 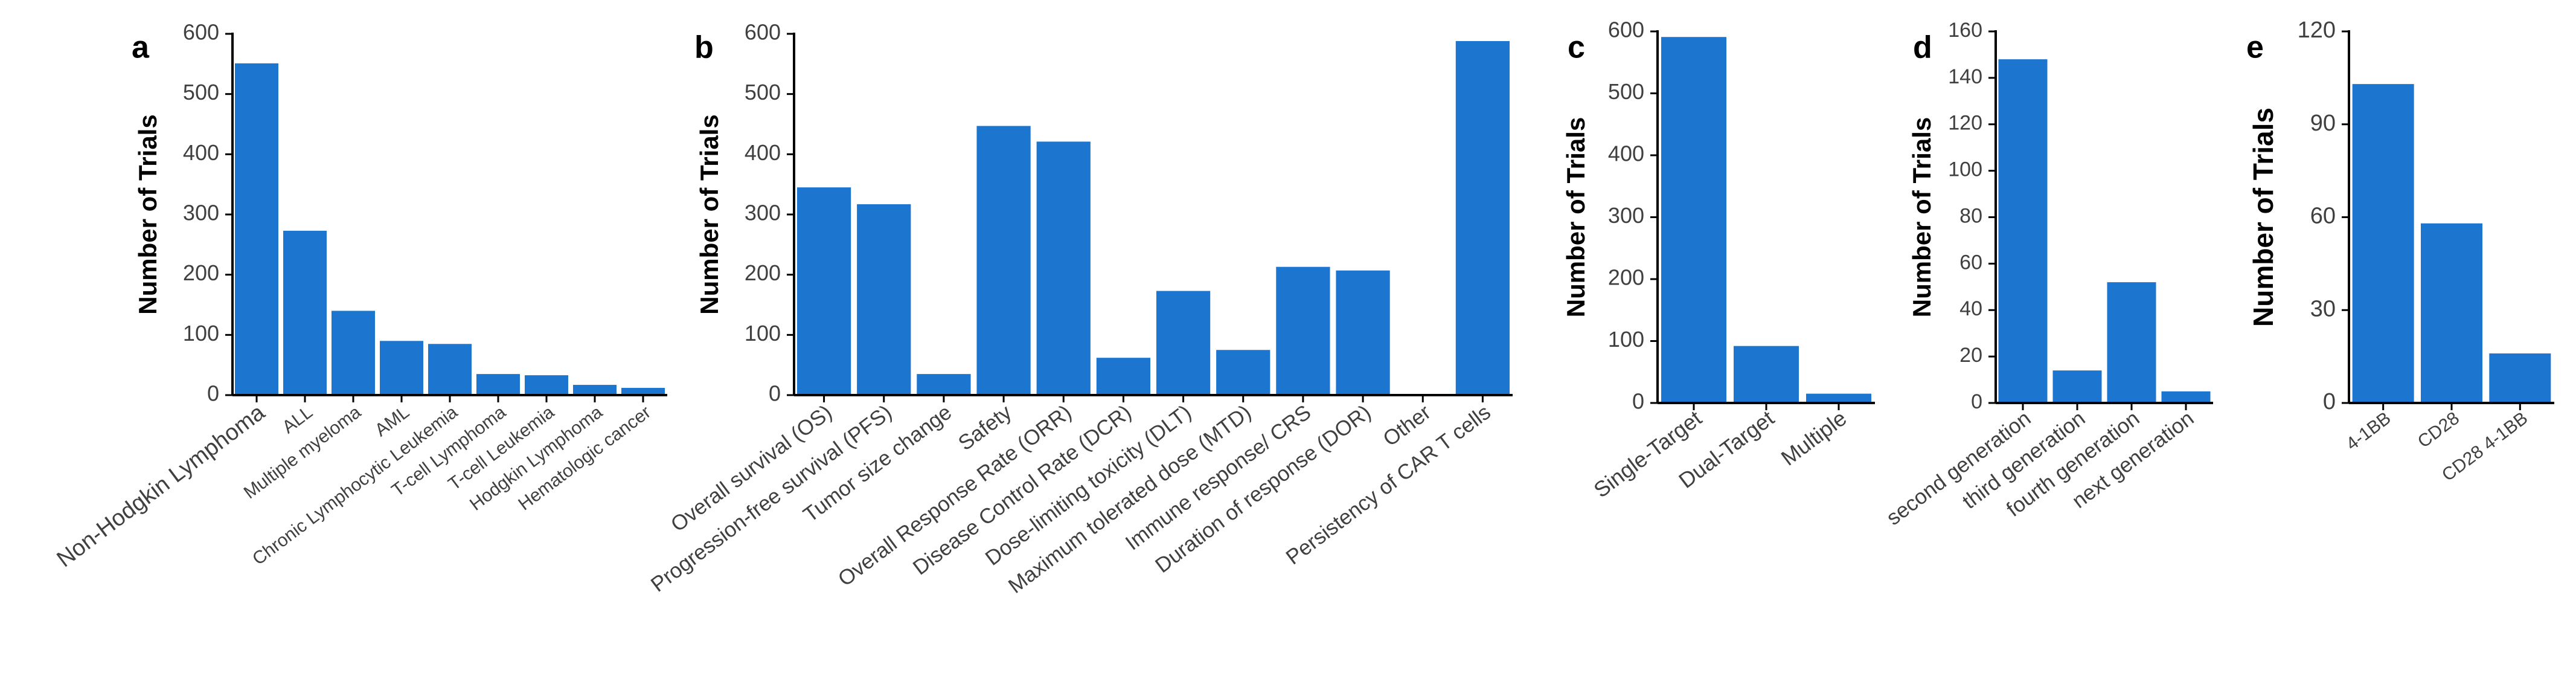 I want to click on panel-letter: a, so click(x=141, y=47).